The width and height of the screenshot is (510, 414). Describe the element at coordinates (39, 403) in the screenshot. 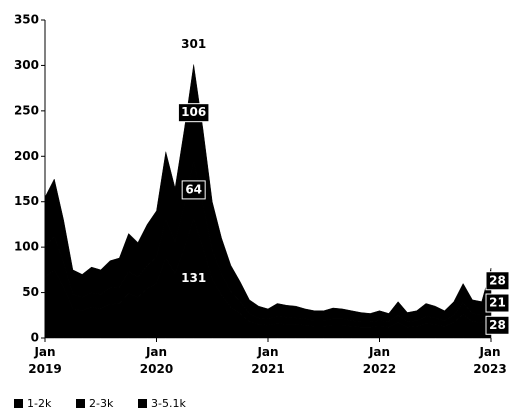

I see `legend-label: 1-2k` at that location.